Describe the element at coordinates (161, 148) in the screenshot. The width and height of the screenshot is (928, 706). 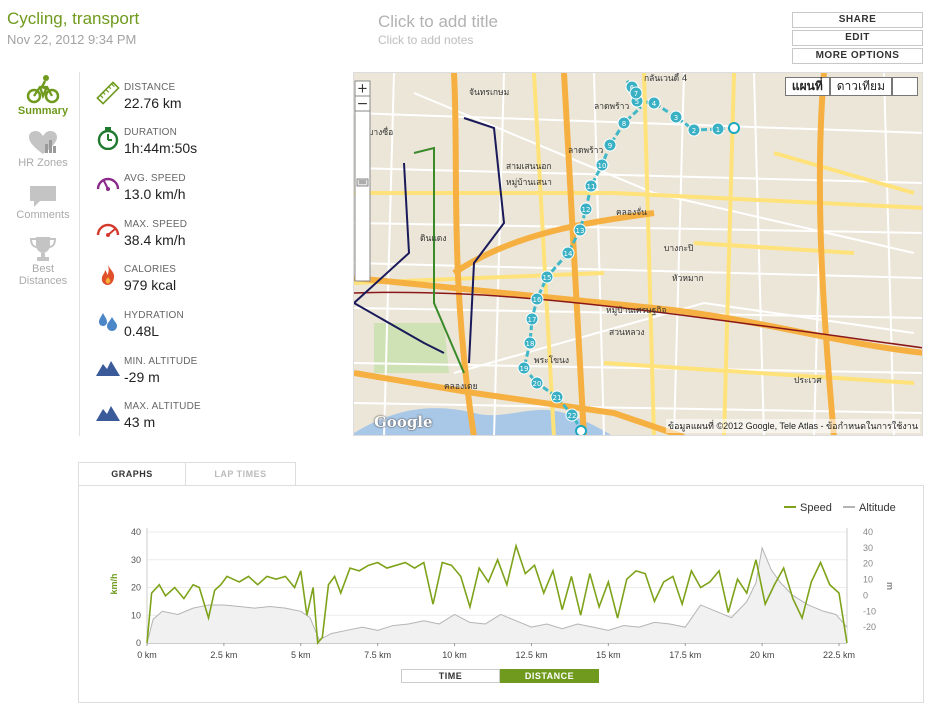
I see `stat-duration-value: 1h:44m:50s` at that location.